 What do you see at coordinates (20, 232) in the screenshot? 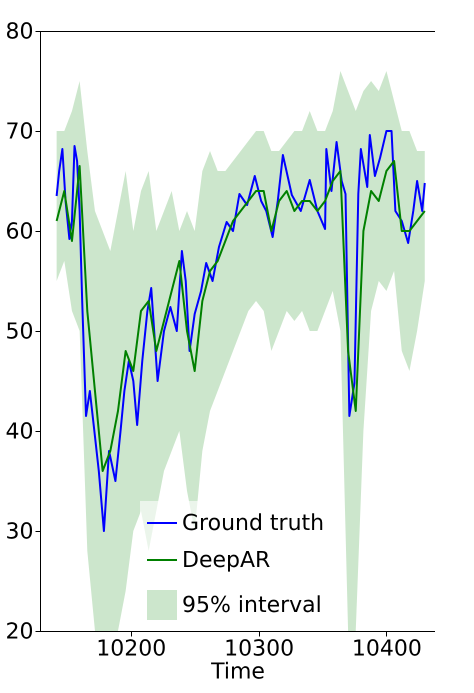
I see `y-tick-label: 60` at bounding box center [20, 232].